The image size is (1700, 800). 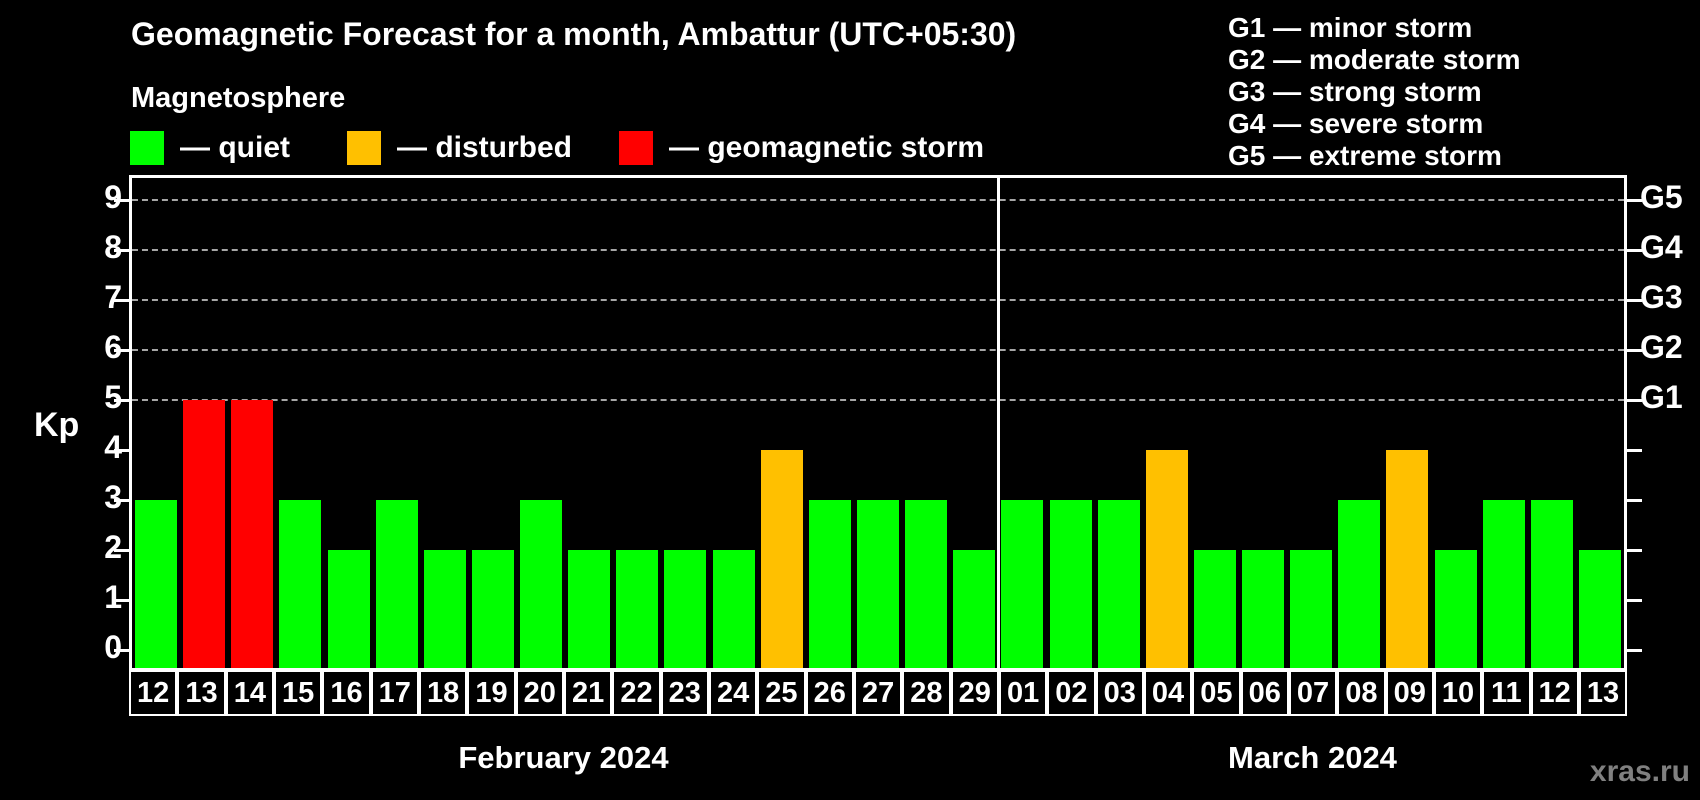 What do you see at coordinates (684, 693) in the screenshot?
I see `day-cell-february-23: 23` at bounding box center [684, 693].